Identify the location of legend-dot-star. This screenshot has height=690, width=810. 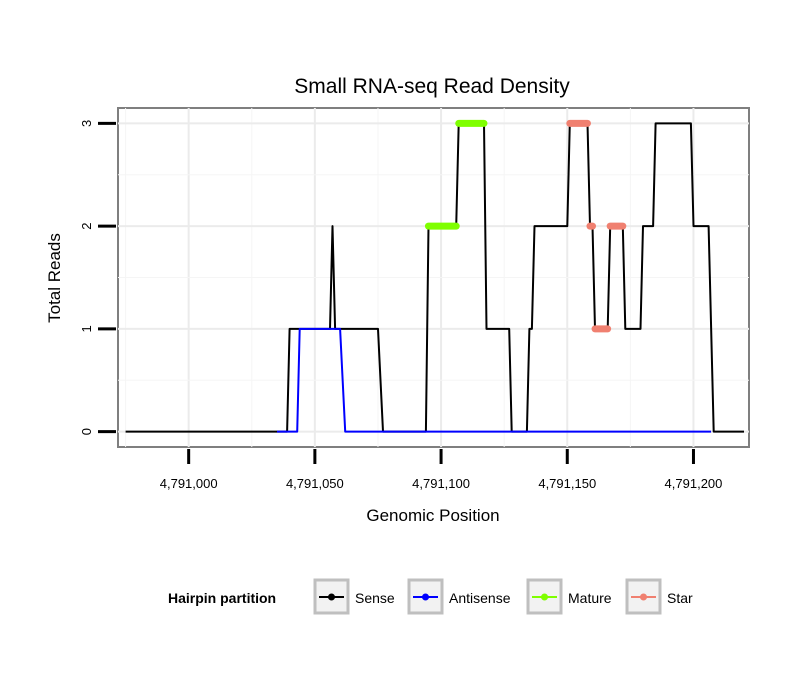
(643, 597).